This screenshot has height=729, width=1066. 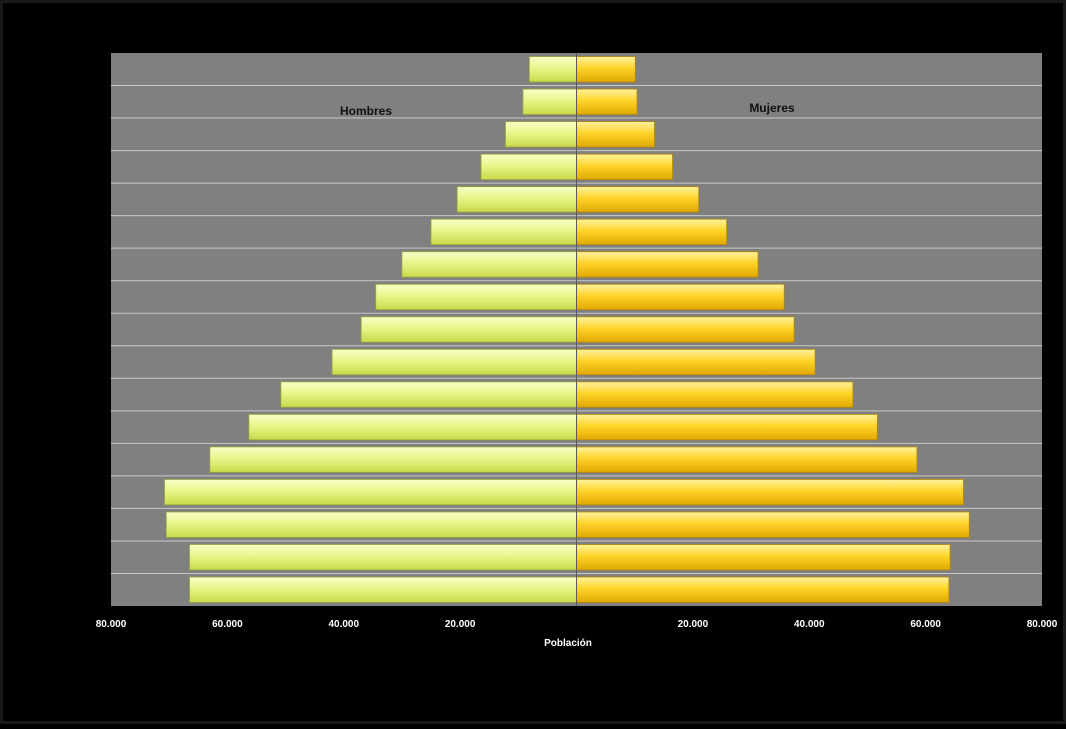 I want to click on series-label-hombres: Hombres, so click(x=366, y=111).